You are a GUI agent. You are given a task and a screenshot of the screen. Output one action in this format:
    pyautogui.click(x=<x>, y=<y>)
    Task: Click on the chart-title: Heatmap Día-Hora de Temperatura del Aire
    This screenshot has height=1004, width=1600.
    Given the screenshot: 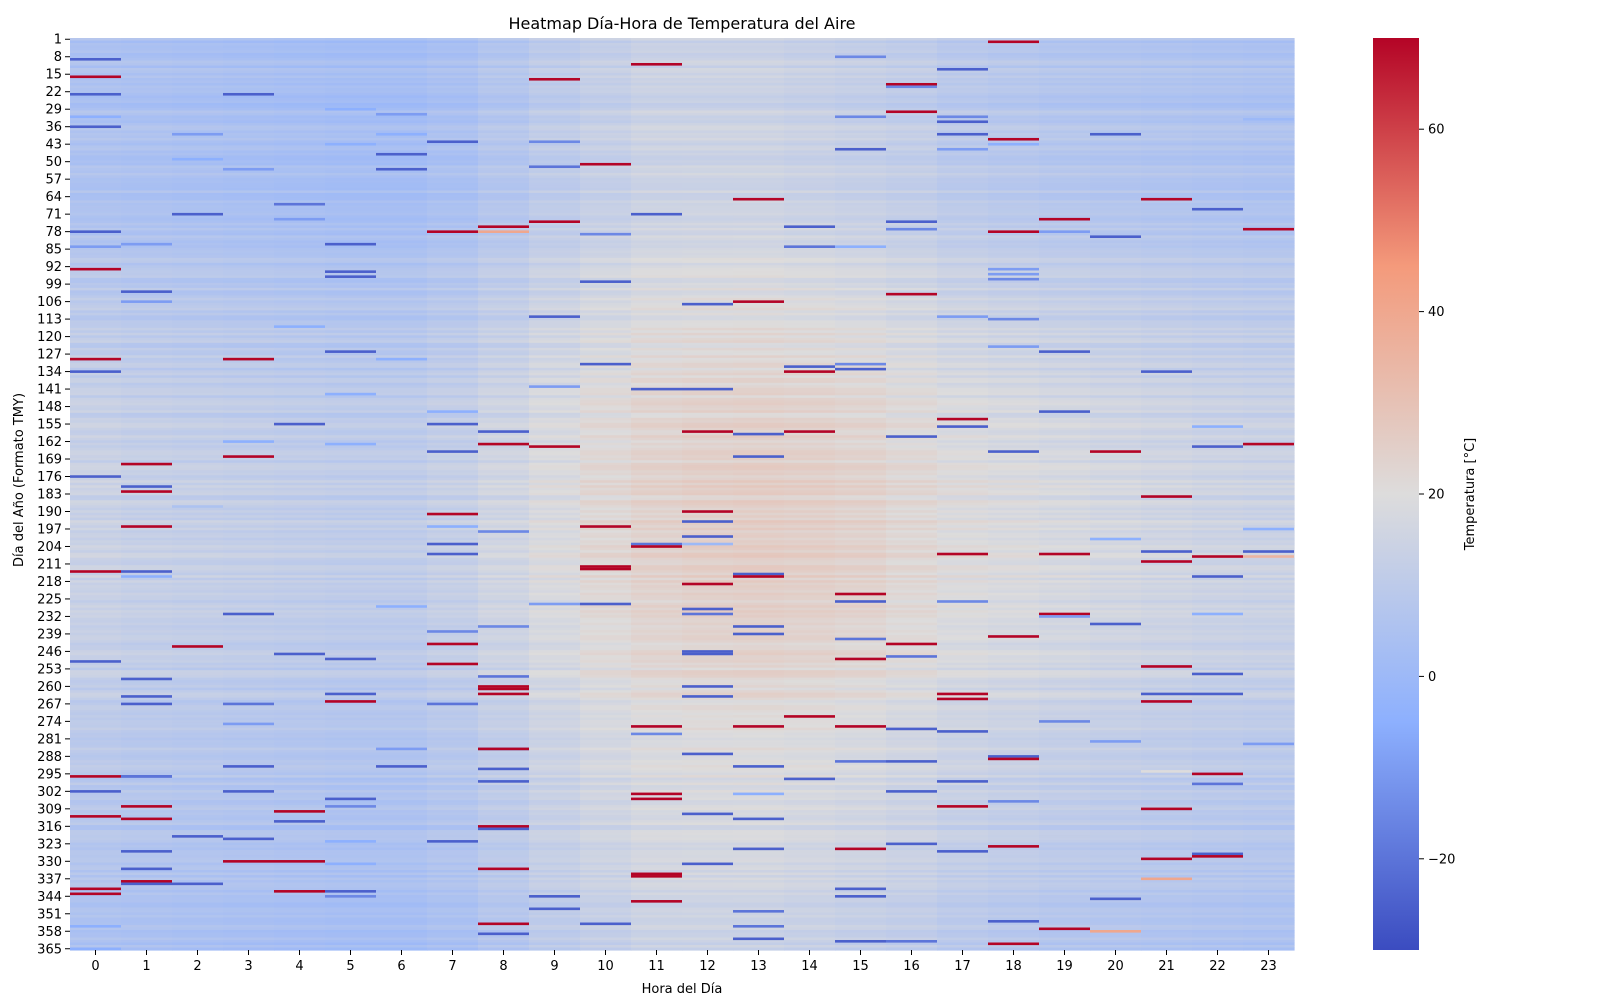 What is the action you would take?
    pyautogui.click(x=681, y=23)
    